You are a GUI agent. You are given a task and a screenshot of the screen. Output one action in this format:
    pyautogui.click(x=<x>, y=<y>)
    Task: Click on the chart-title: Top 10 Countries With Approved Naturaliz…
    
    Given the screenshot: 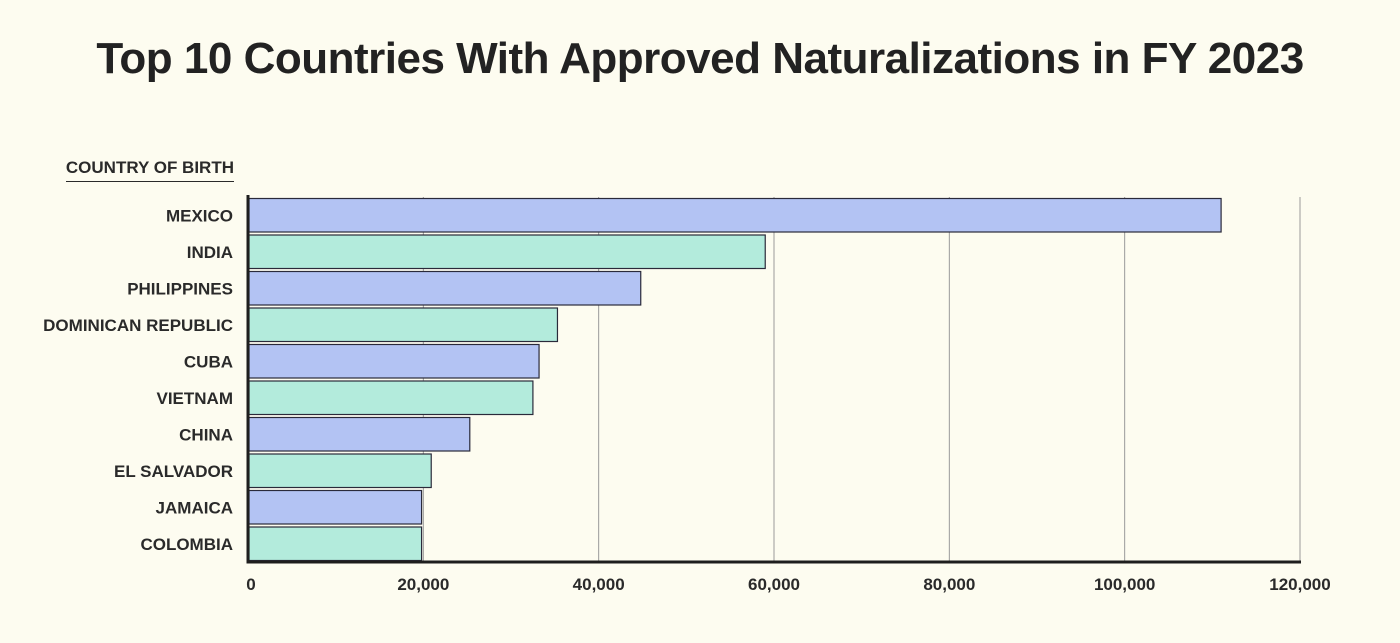 What is the action you would take?
    pyautogui.click(x=700, y=58)
    